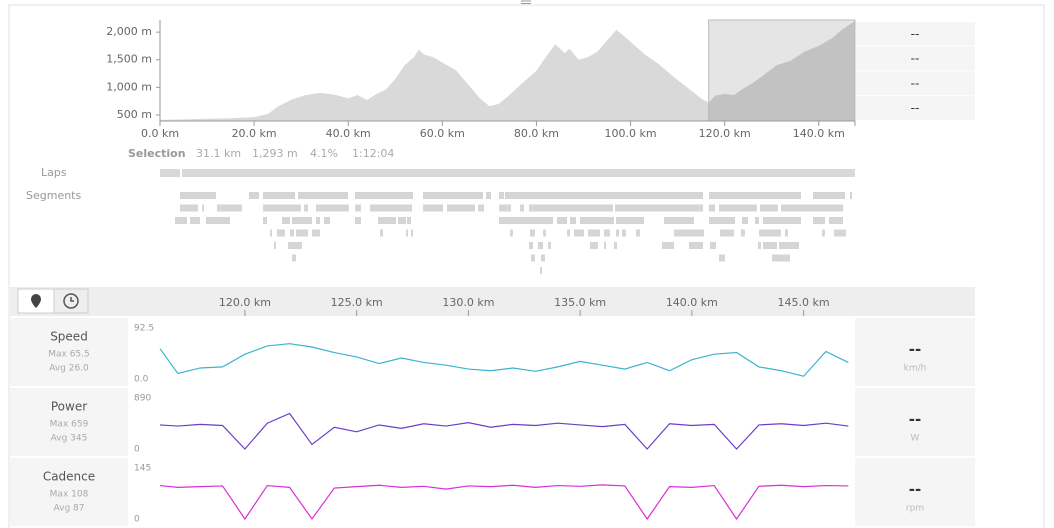  I want to click on map-tab, so click(36, 301).